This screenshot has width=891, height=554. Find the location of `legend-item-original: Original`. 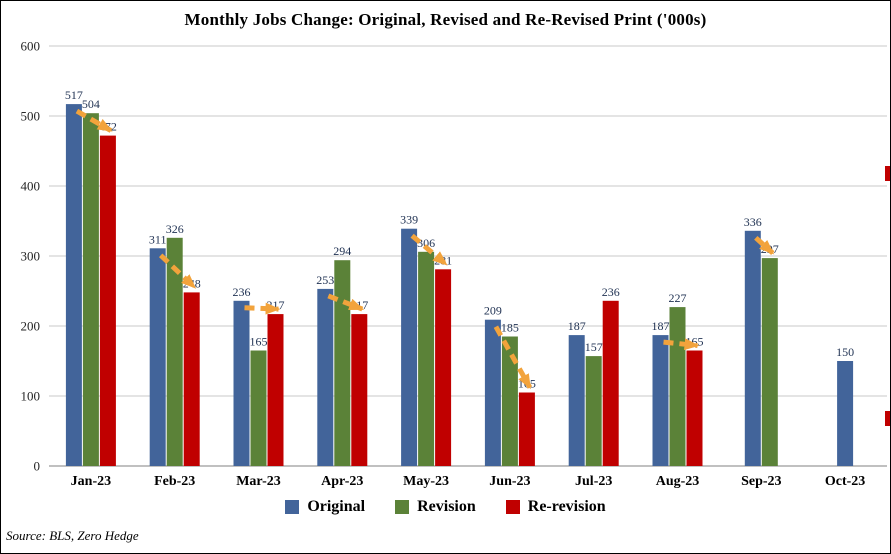

legend-item-original: Original is located at coordinates (325, 507).